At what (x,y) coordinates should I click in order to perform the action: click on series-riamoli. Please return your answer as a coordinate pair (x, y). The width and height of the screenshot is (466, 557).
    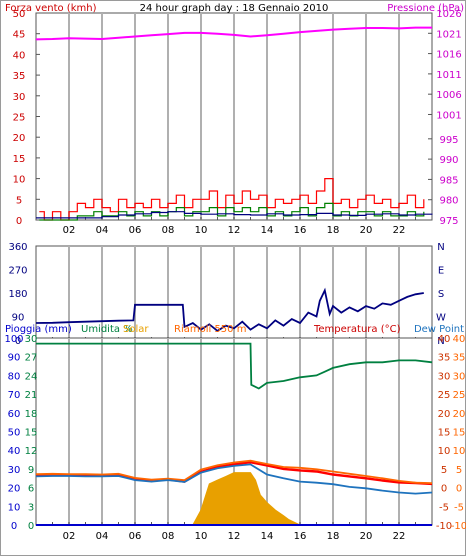
    Looking at the image, I should click on (234, 471).